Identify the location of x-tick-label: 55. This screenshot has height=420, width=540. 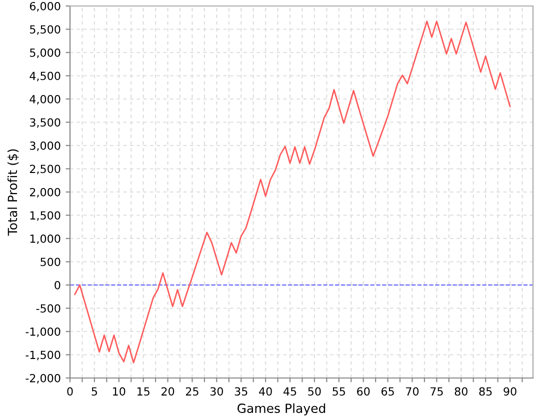
(338, 391).